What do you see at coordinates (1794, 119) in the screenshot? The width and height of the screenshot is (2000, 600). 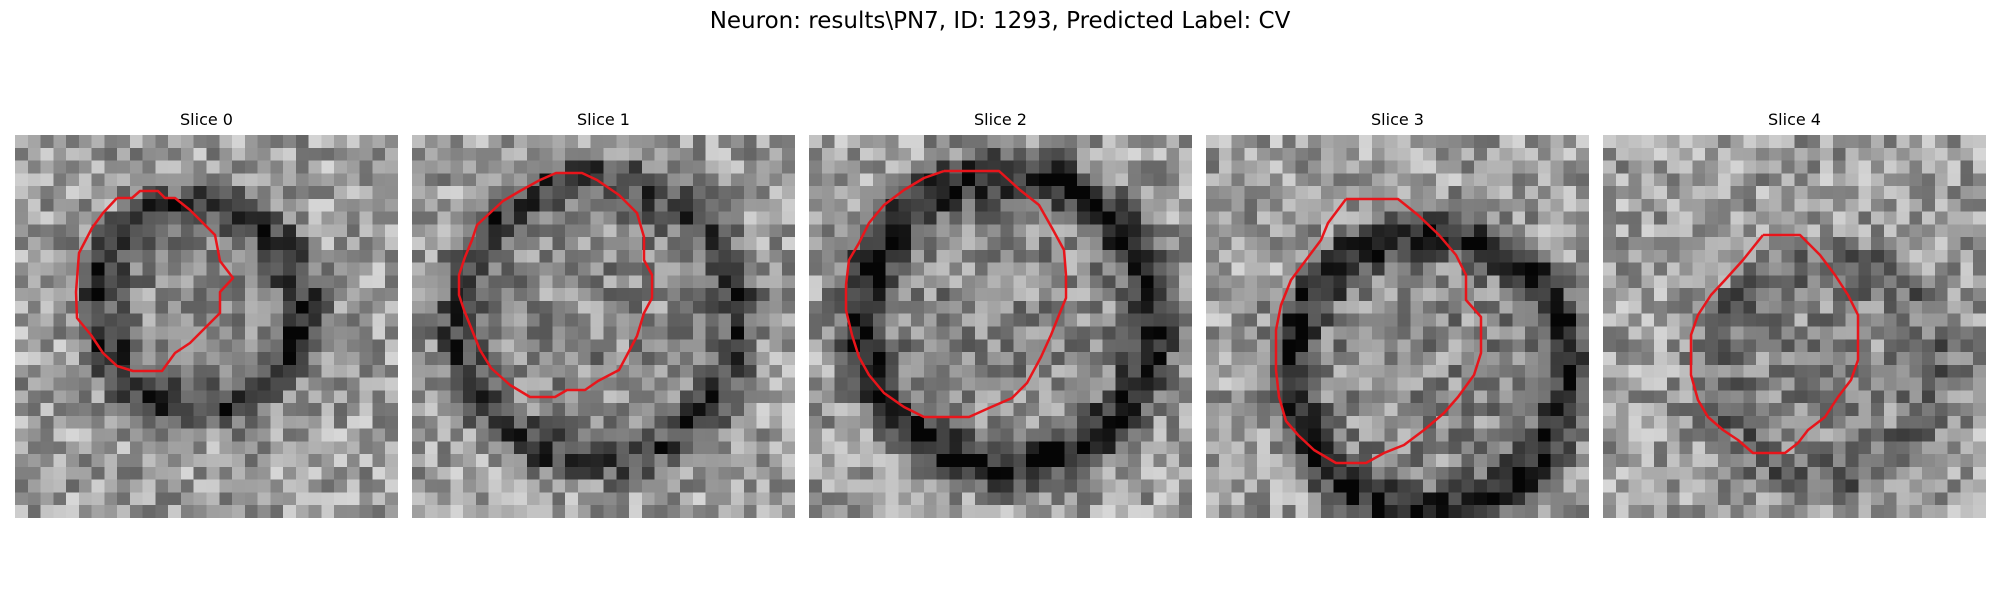 I see `slice-title-4: Slice 4` at bounding box center [1794, 119].